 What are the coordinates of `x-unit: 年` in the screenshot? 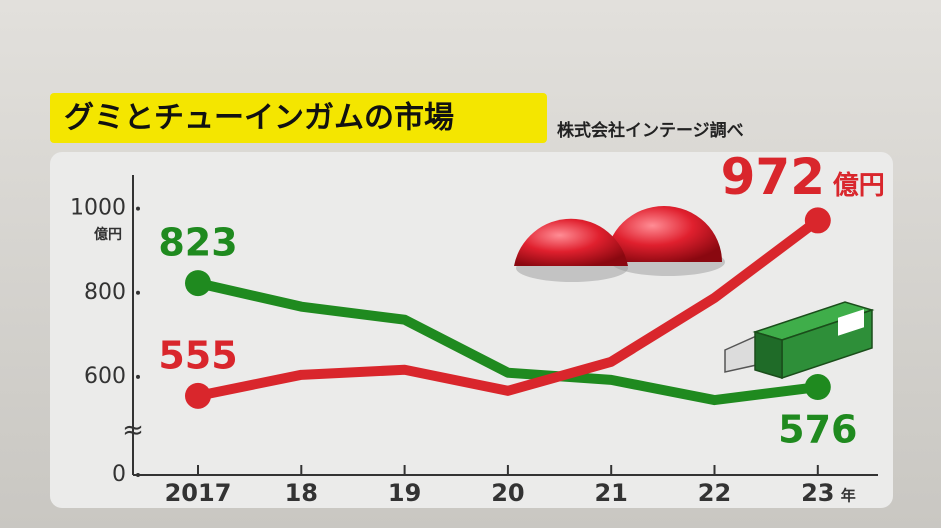 It's located at (848, 496).